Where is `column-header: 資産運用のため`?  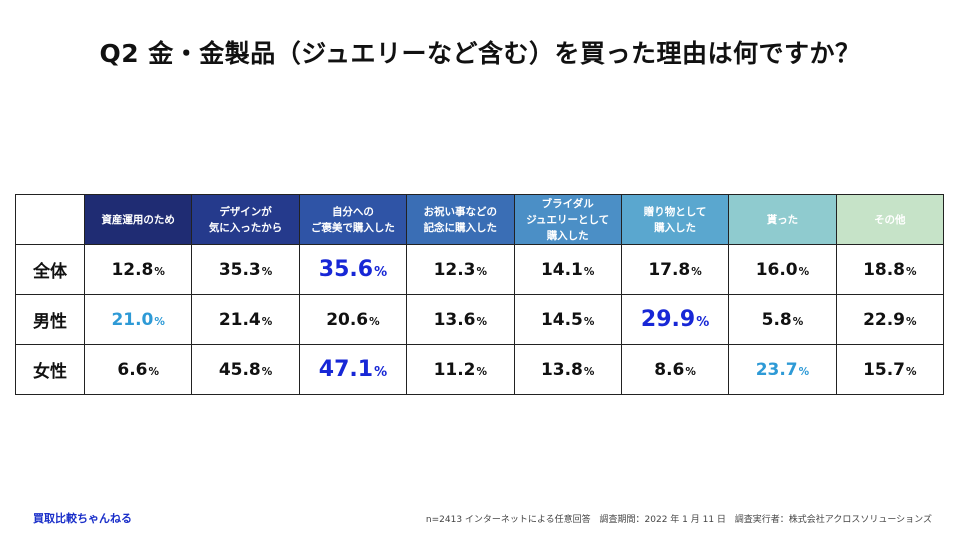
column-header: 資産運用のため is located at coordinates (138, 219).